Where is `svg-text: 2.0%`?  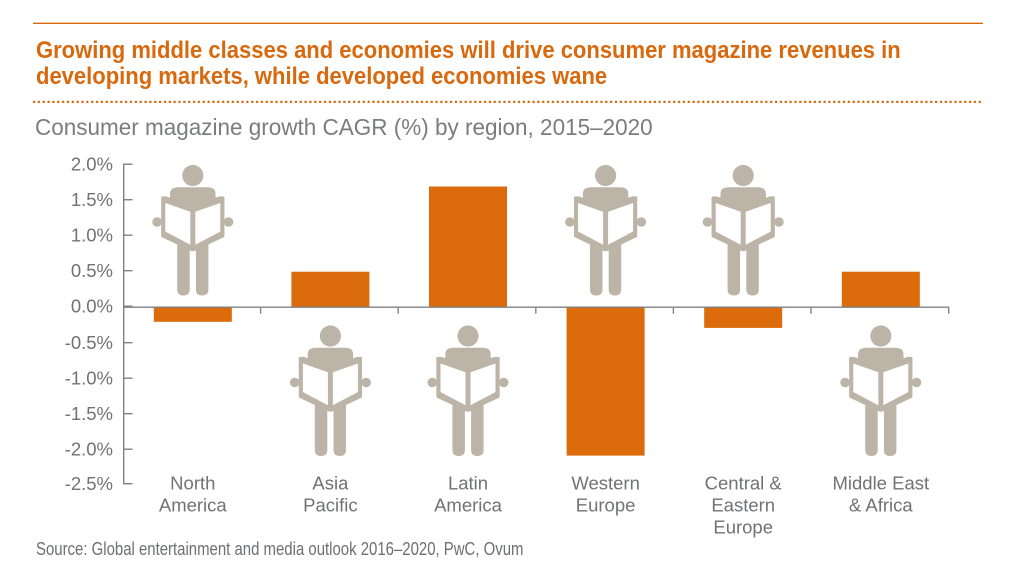
svg-text: 2.0% is located at coordinates (92, 163).